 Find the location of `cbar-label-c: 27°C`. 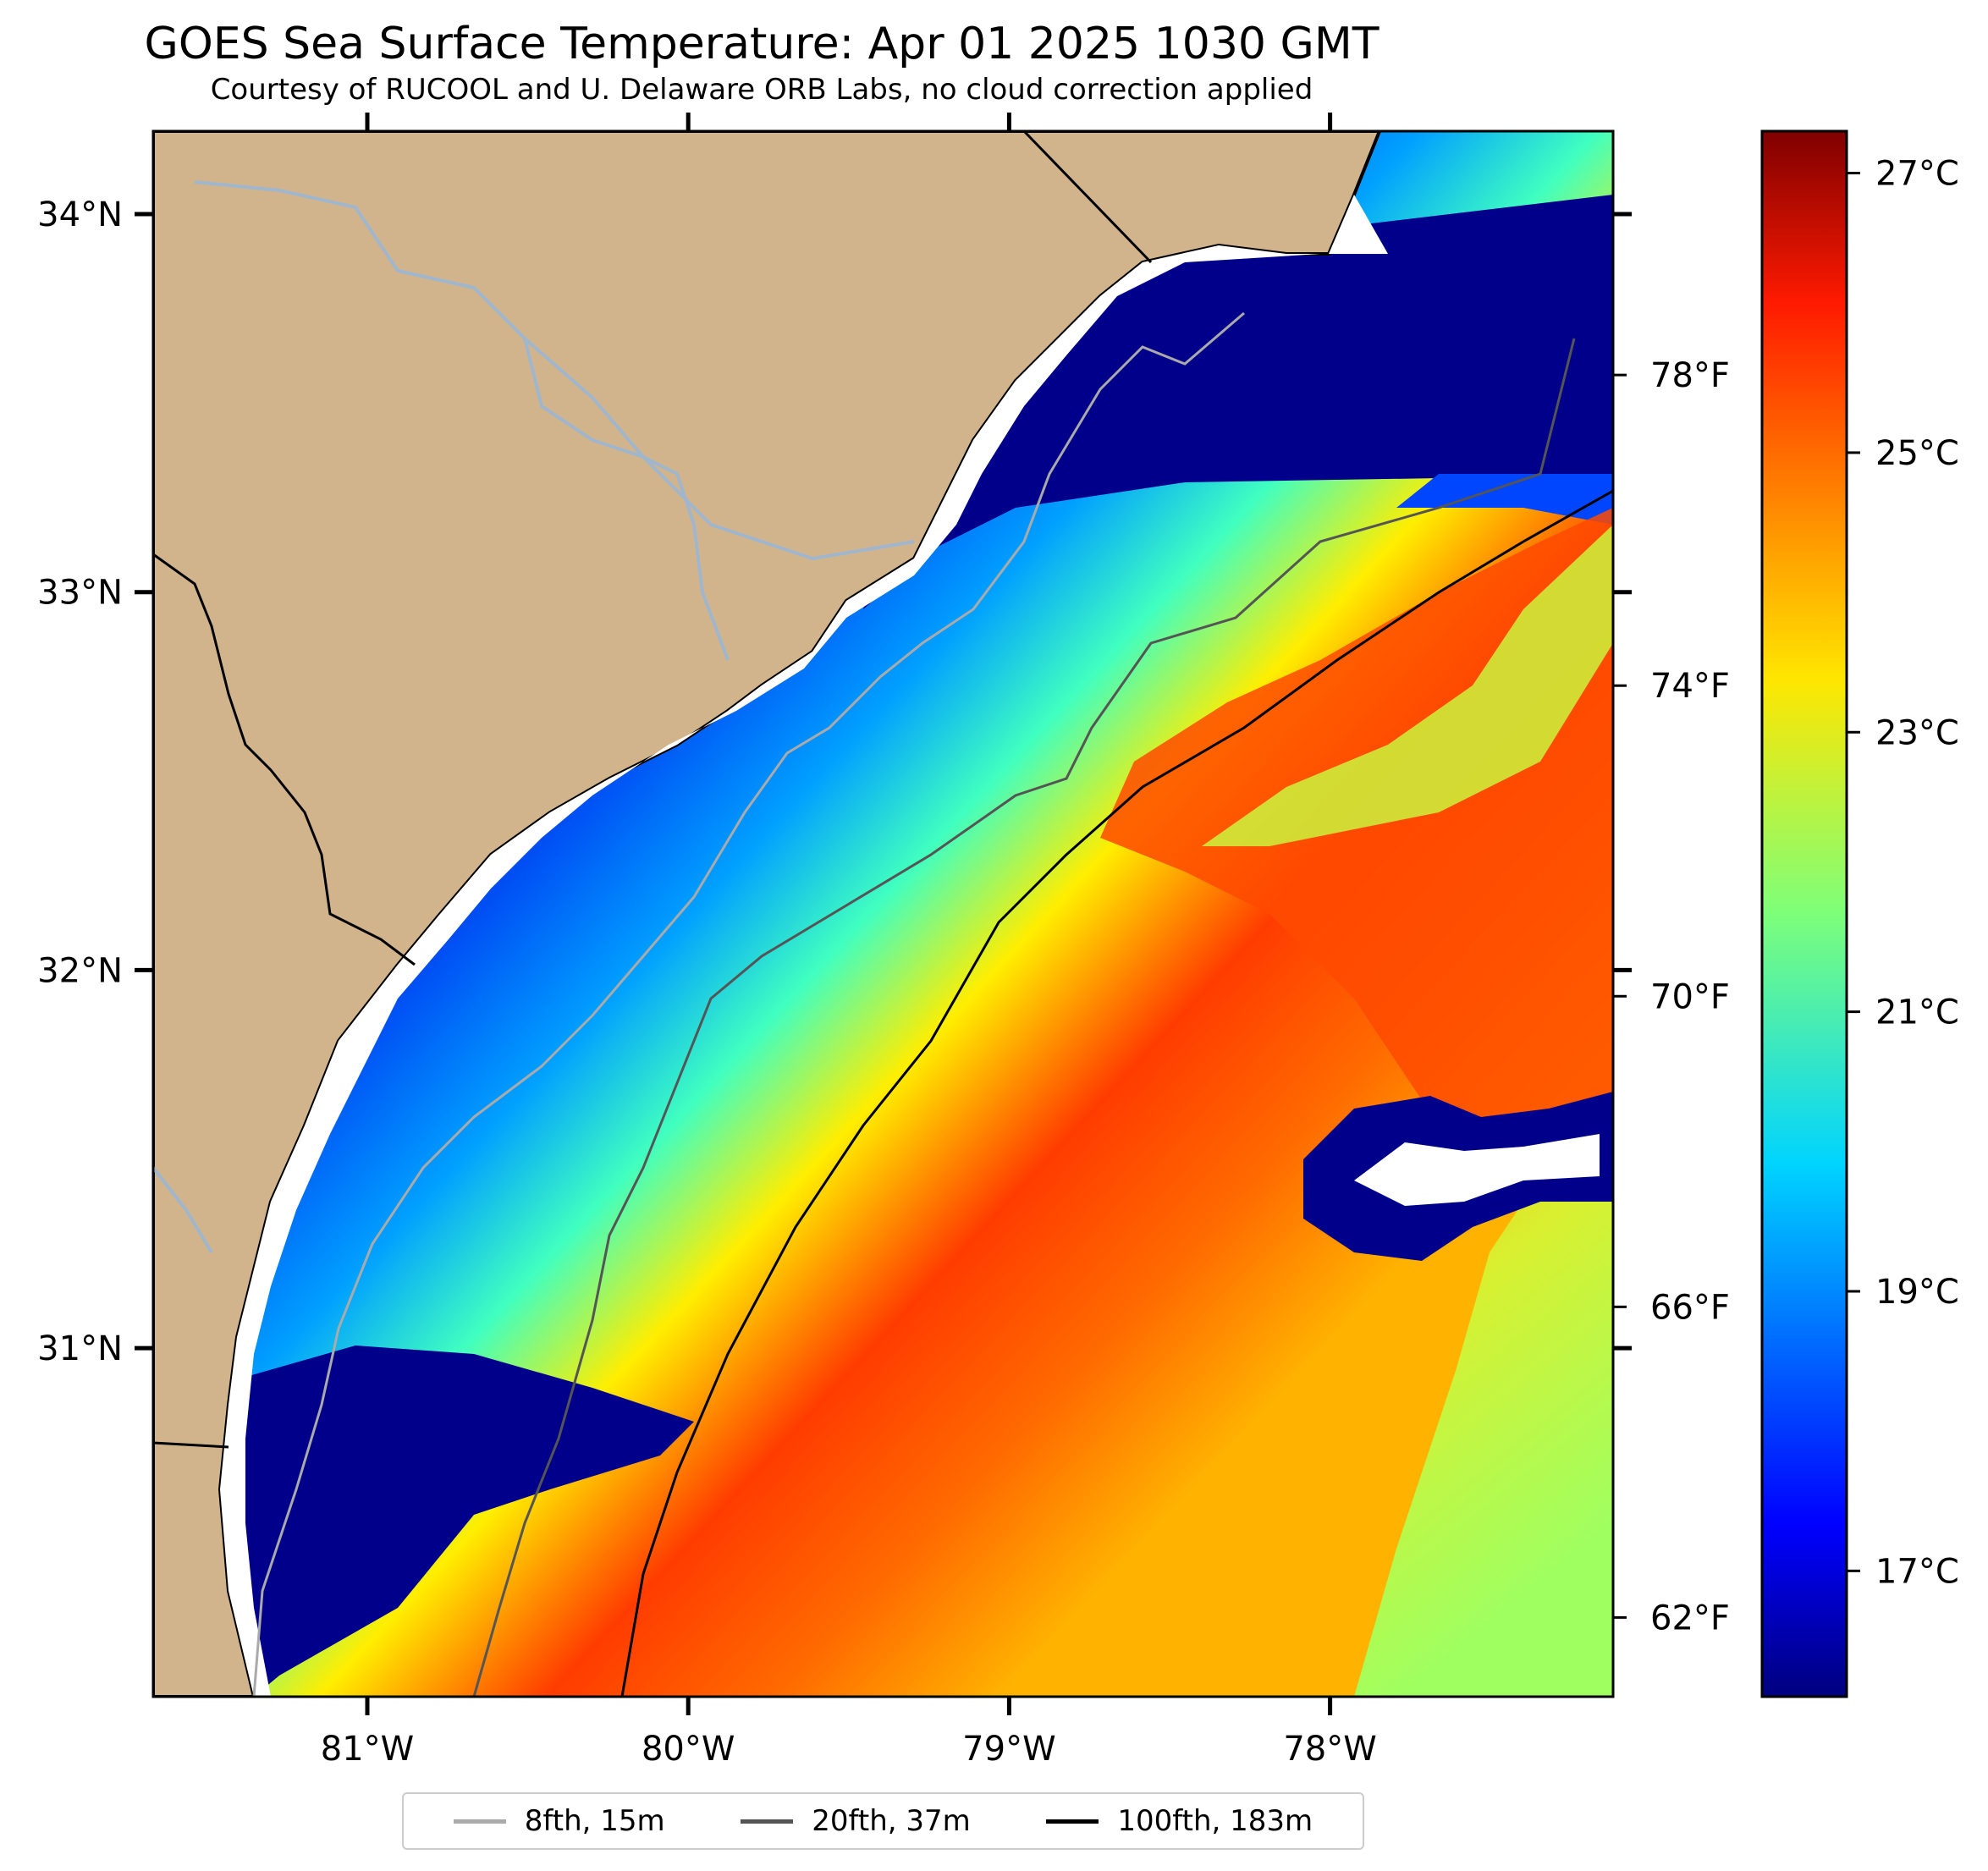

cbar-label-c: 27°C is located at coordinates (1917, 175).